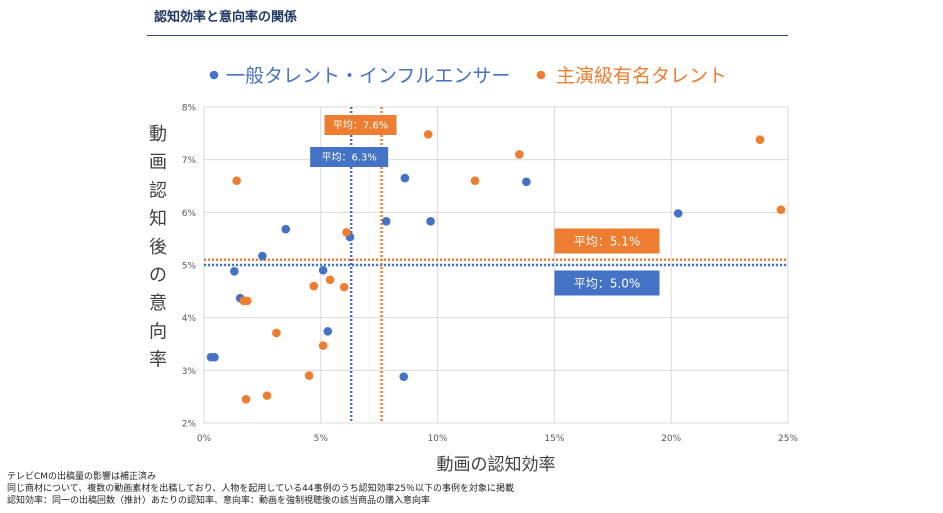 Image resolution: width=943 pixels, height=513 pixels. I want to click on x-tick-label: 0%, so click(204, 439).